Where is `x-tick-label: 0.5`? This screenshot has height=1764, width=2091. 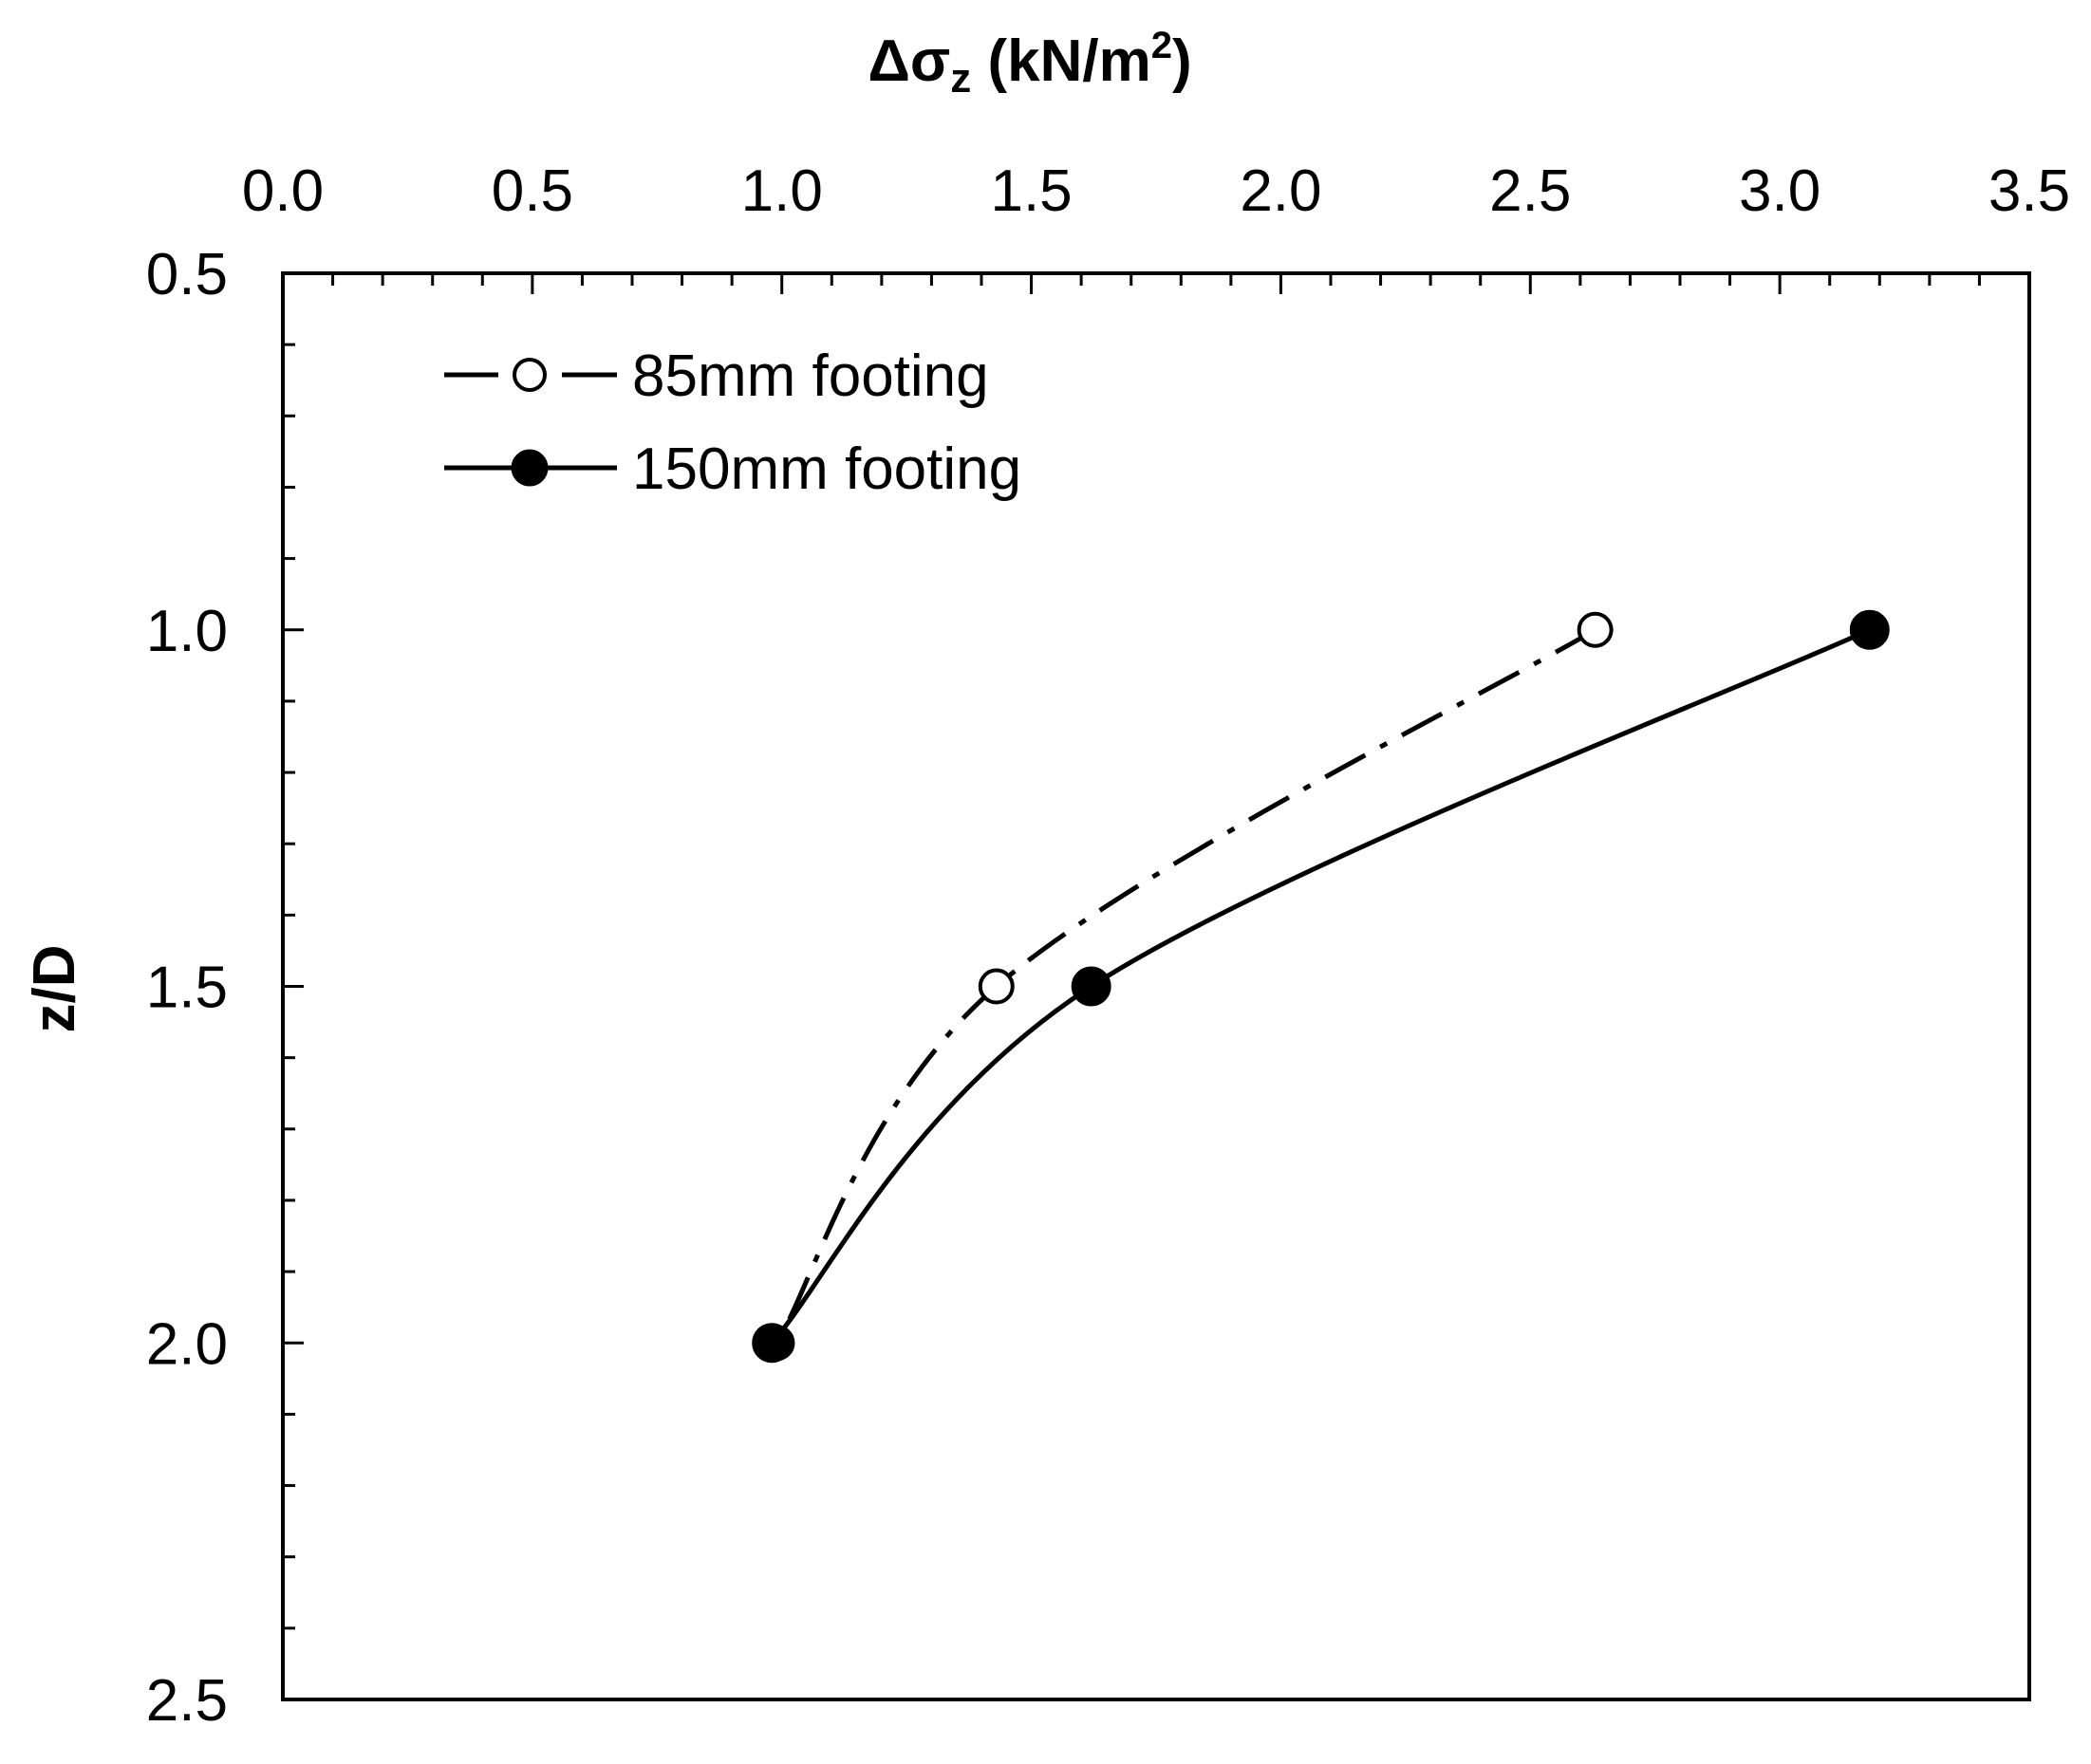 x-tick-label: 0.5 is located at coordinates (532, 191).